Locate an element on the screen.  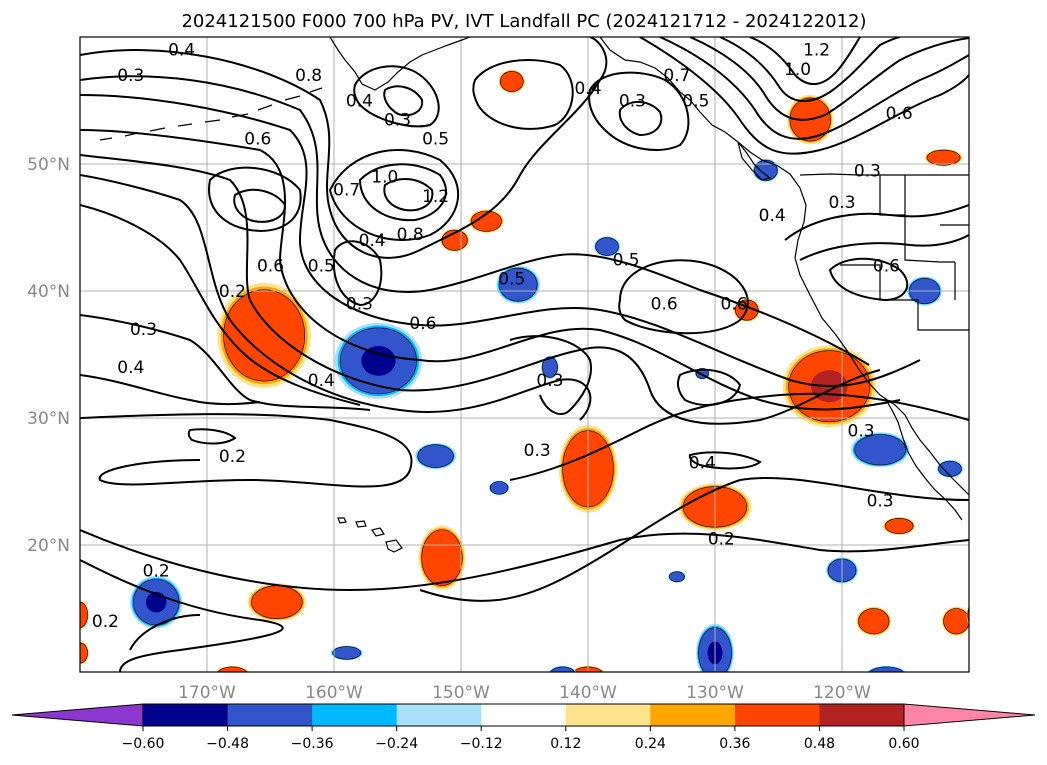
longitude-tick-labels: 170°W 160°W 150°W 140°W 130°W 120°W is located at coordinates (524, 693).